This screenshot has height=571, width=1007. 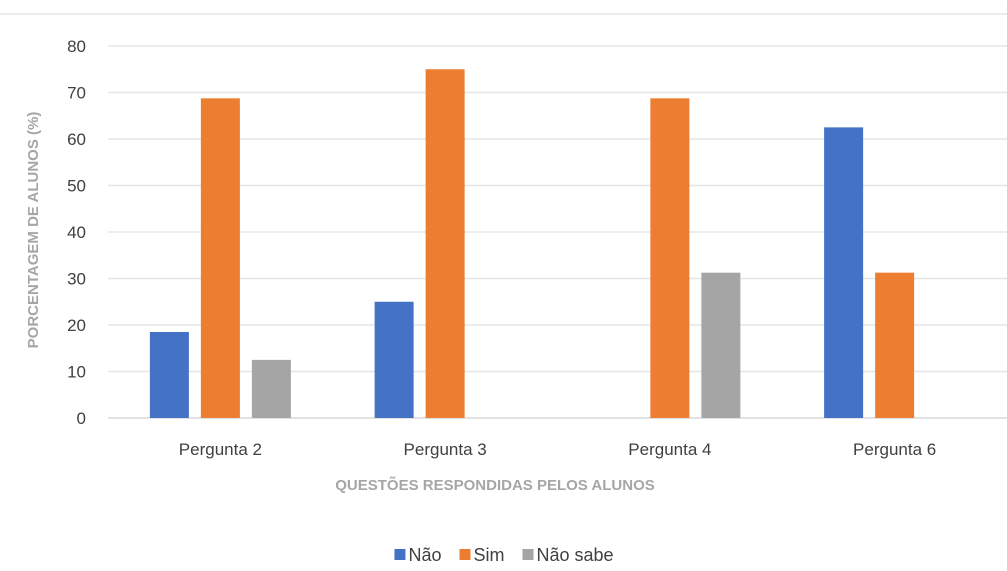 I want to click on y-tick-label: 70, so click(x=76, y=93).